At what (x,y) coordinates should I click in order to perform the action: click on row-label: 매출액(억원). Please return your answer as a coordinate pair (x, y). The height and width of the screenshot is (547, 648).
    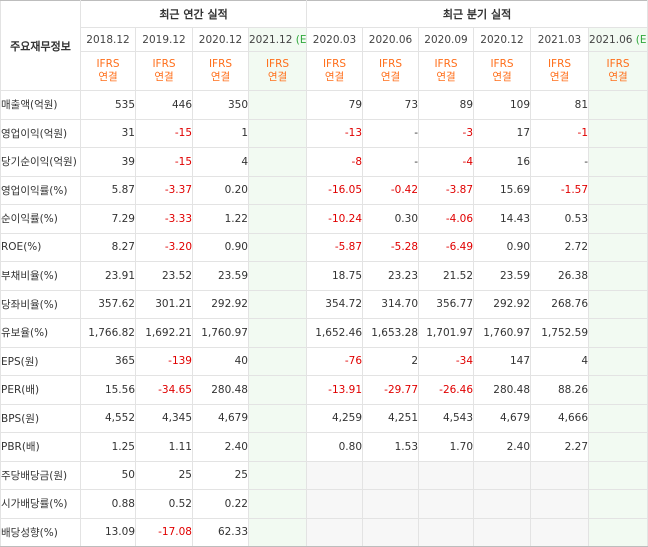
    Looking at the image, I should click on (40, 105).